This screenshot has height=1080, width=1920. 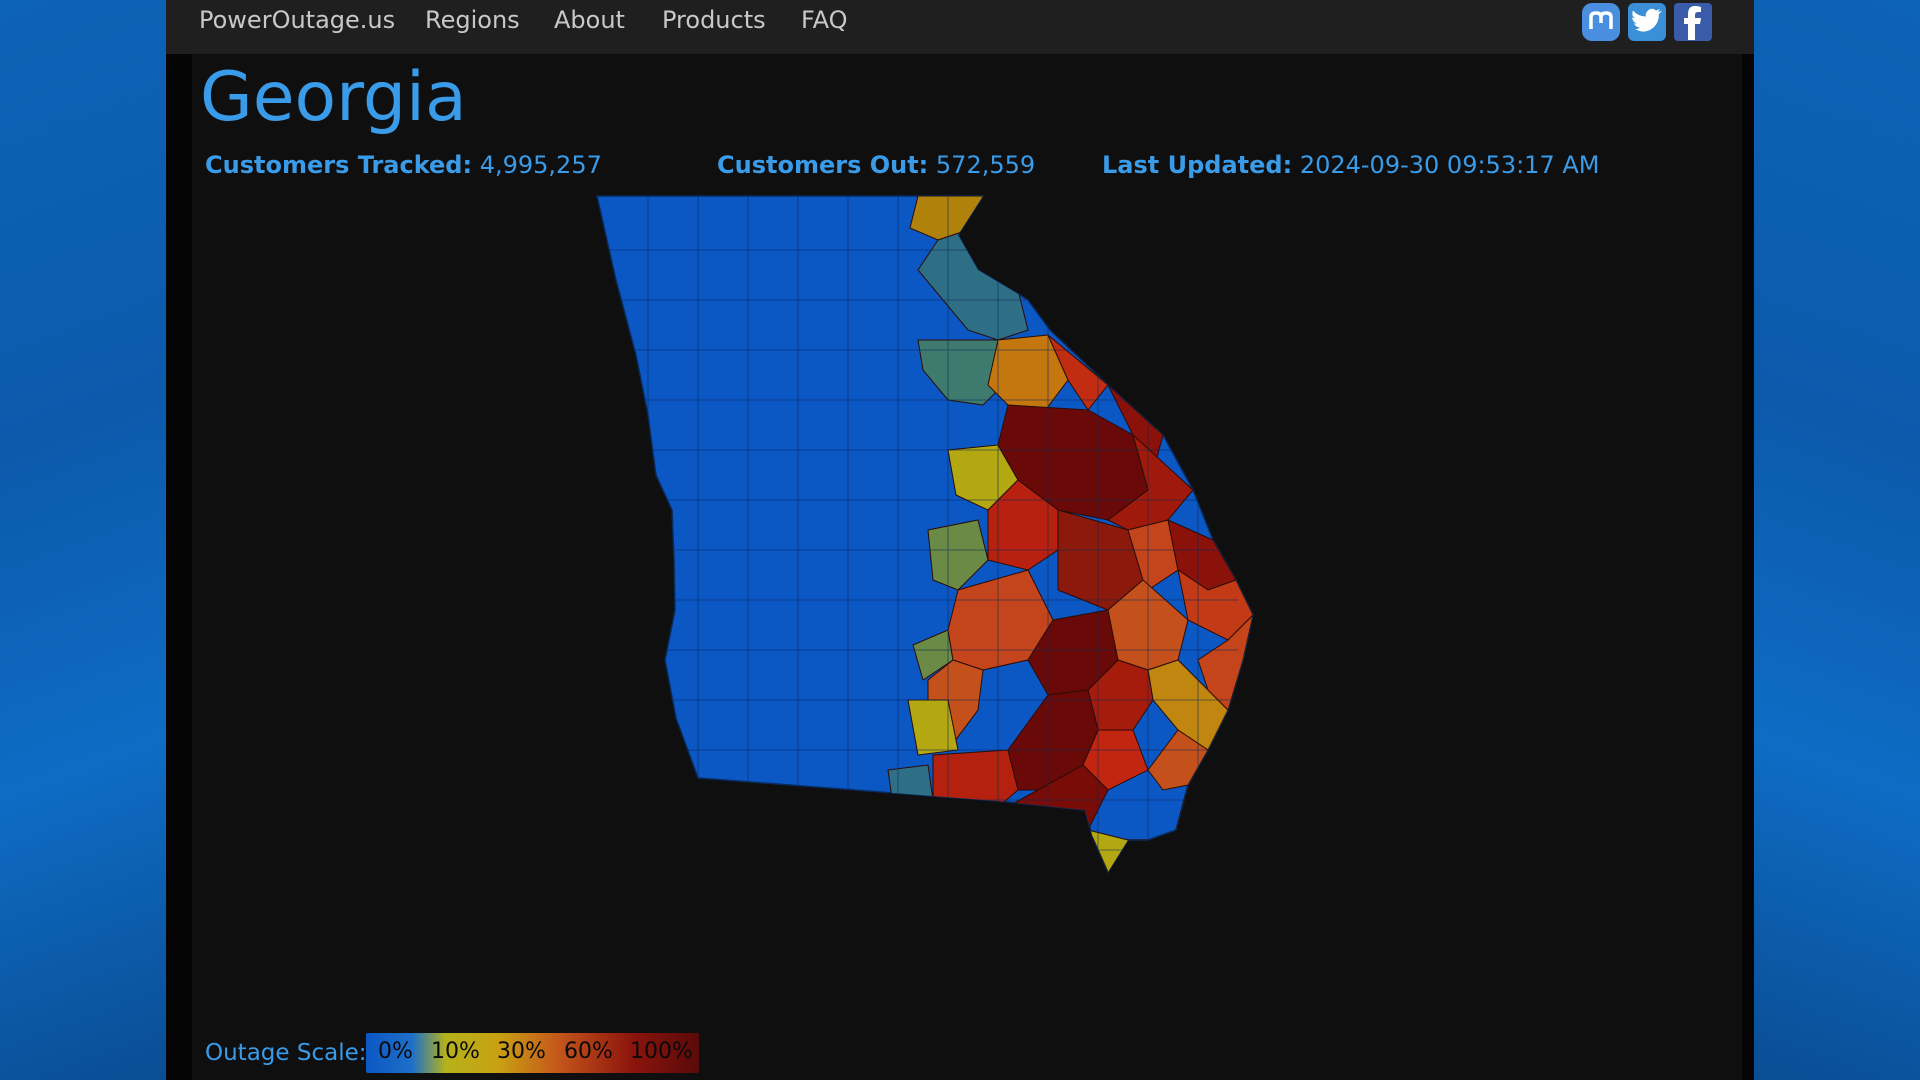 What do you see at coordinates (339, 165) in the screenshot?
I see `stat-tracked-label: Customers Tracked:` at bounding box center [339, 165].